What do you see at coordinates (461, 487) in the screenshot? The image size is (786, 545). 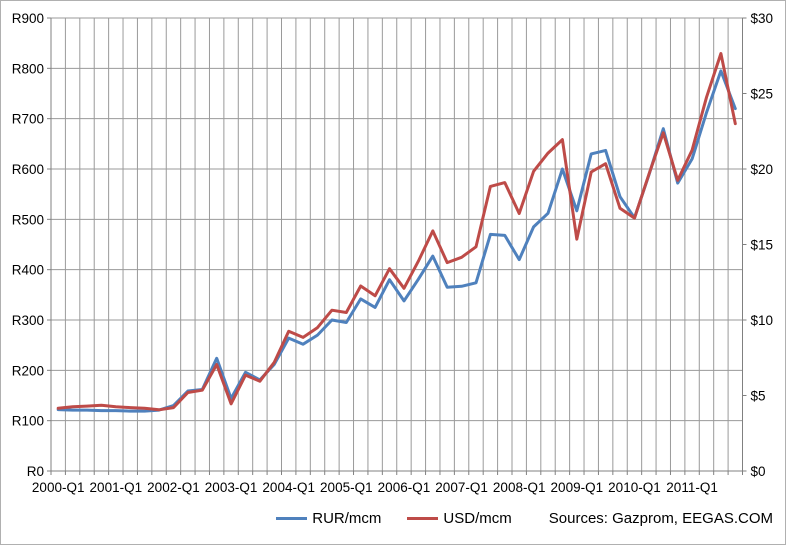 I see `x-axis-tick-label: 2007-Q1` at bounding box center [461, 487].